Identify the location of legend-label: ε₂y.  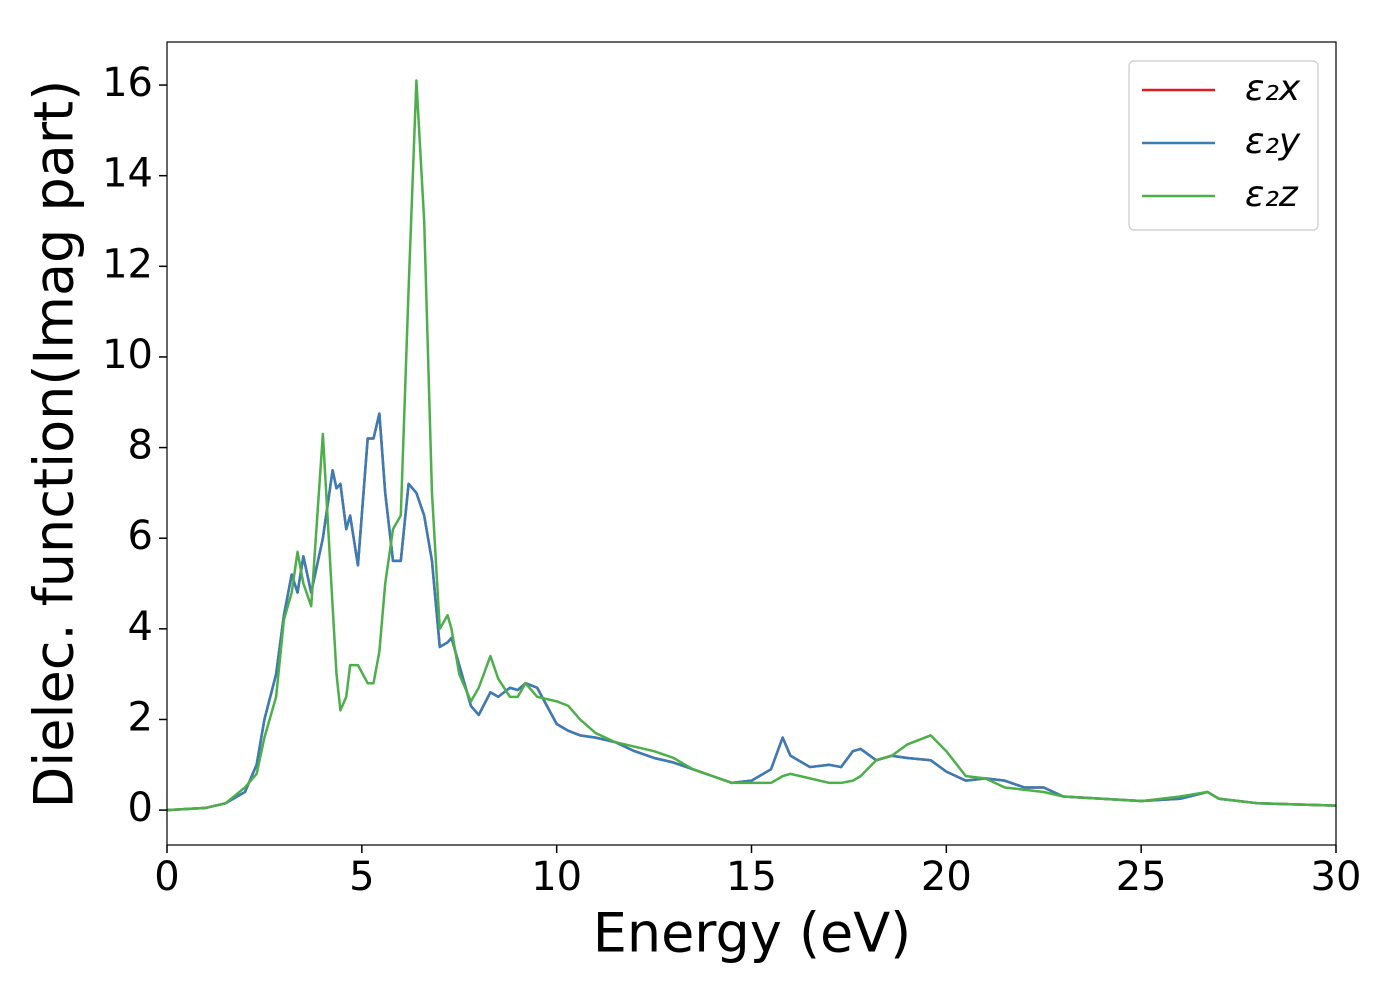
(1273, 141).